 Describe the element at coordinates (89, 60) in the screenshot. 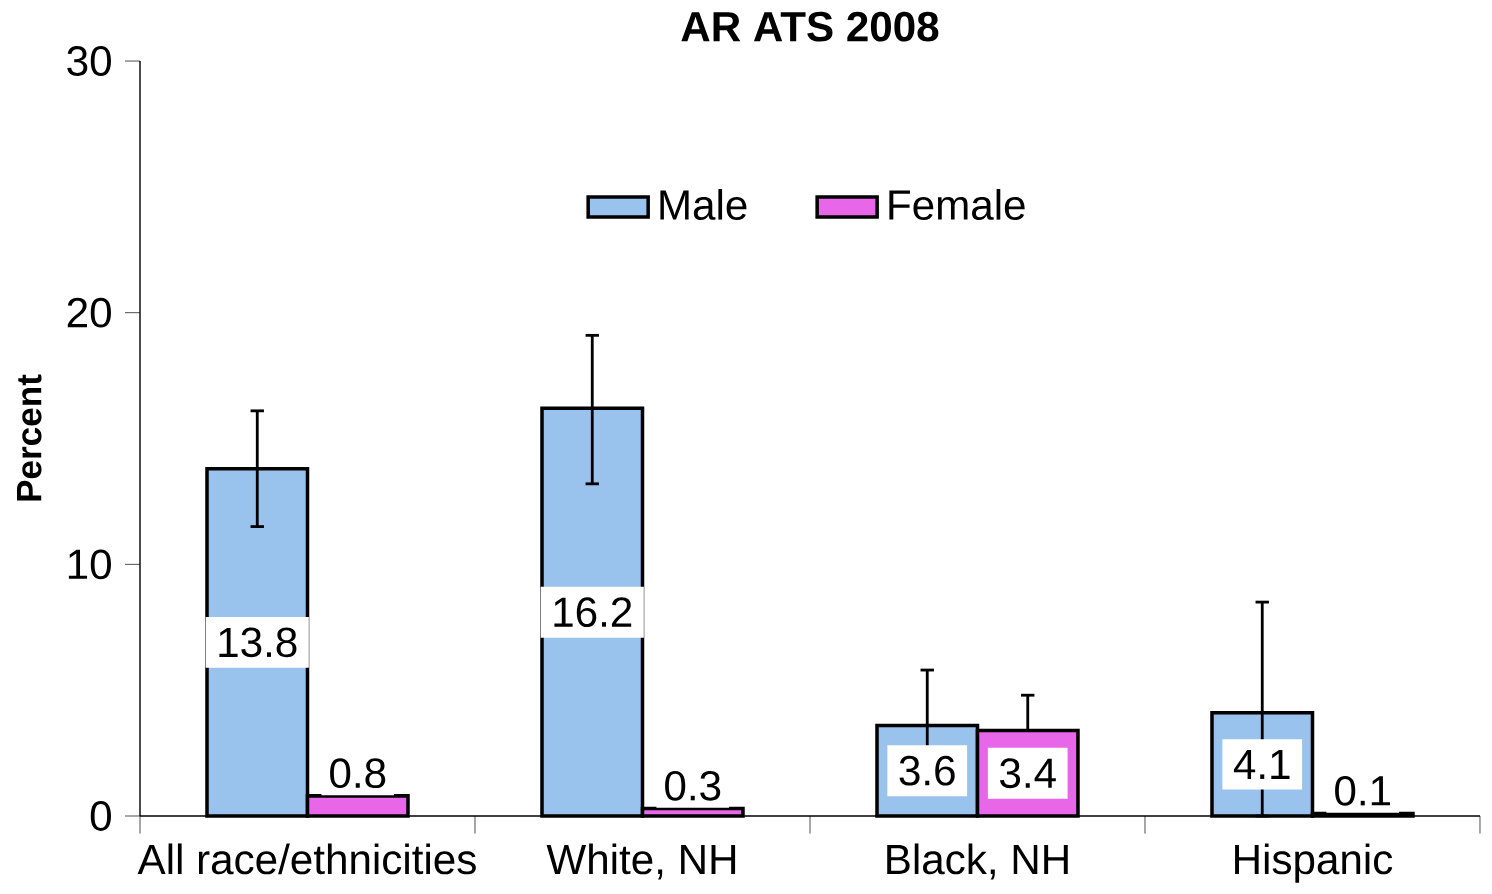

I see `y-tick-label: 30` at that location.